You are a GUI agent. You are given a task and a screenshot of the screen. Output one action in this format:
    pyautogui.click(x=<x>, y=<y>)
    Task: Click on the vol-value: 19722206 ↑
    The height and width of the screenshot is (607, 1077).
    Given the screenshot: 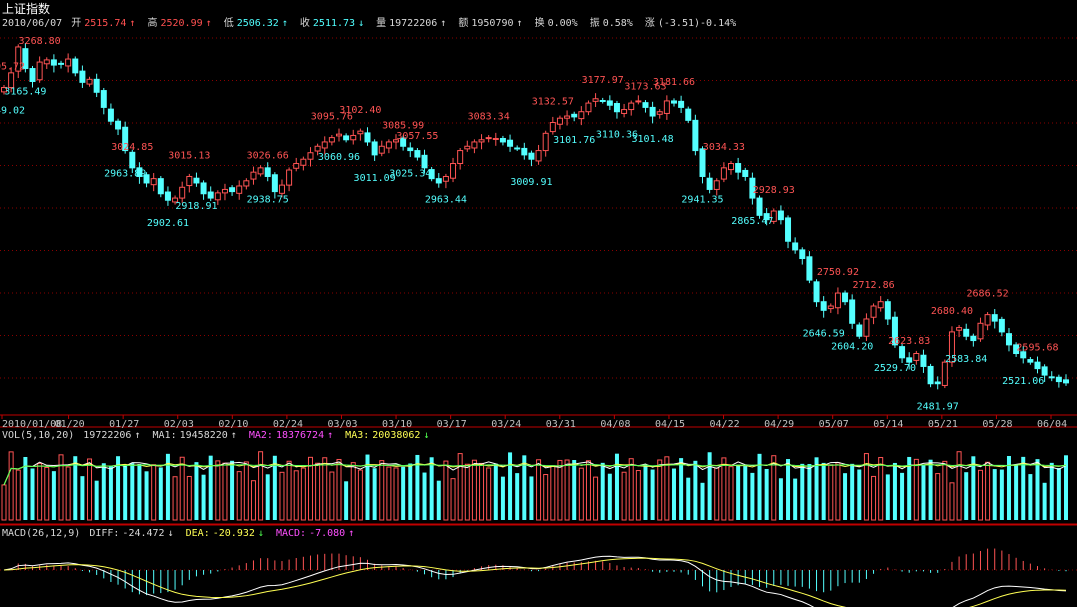 What is the action you would take?
    pyautogui.click(x=112, y=435)
    